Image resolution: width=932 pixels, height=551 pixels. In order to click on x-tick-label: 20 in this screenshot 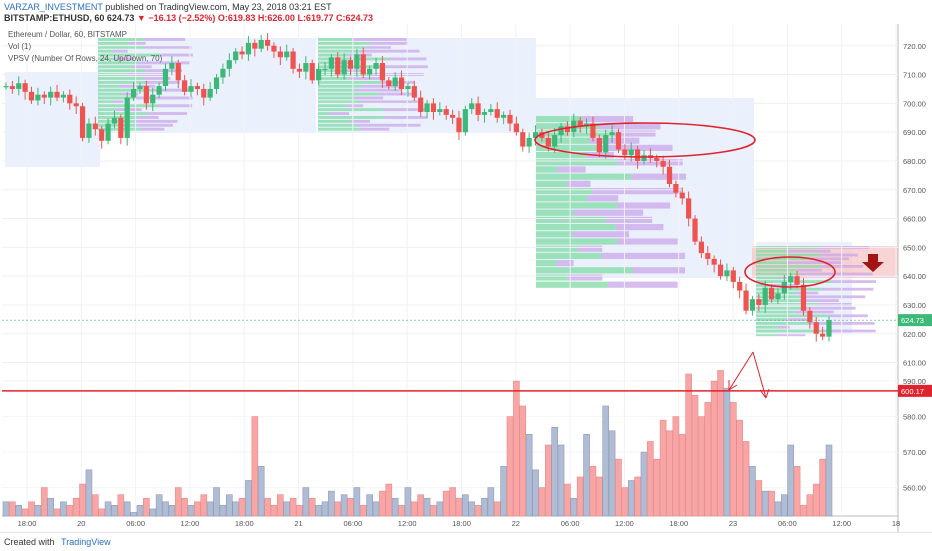, I will do `click(81, 523)`.